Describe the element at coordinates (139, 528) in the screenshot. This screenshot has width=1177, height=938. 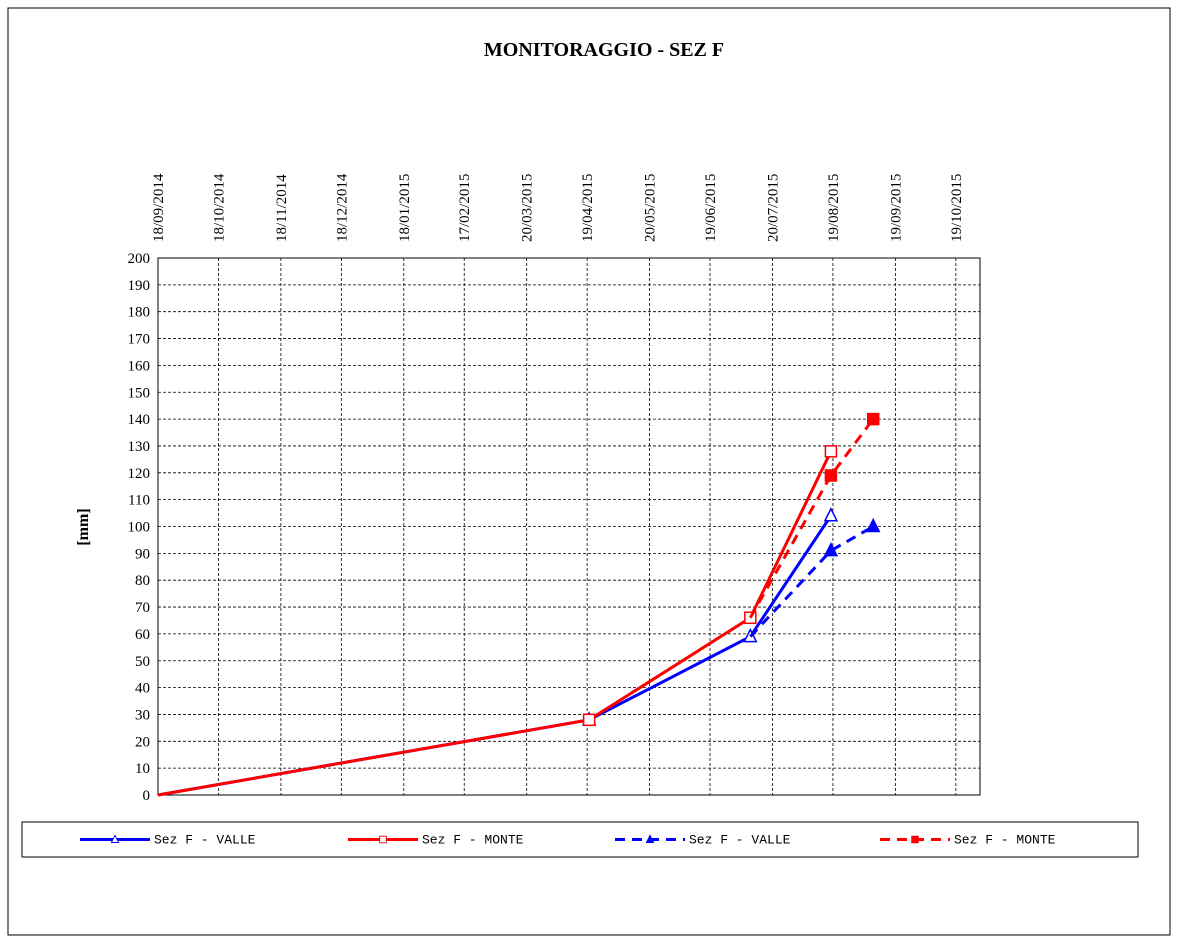
I see `y-tick-label: 100` at that location.